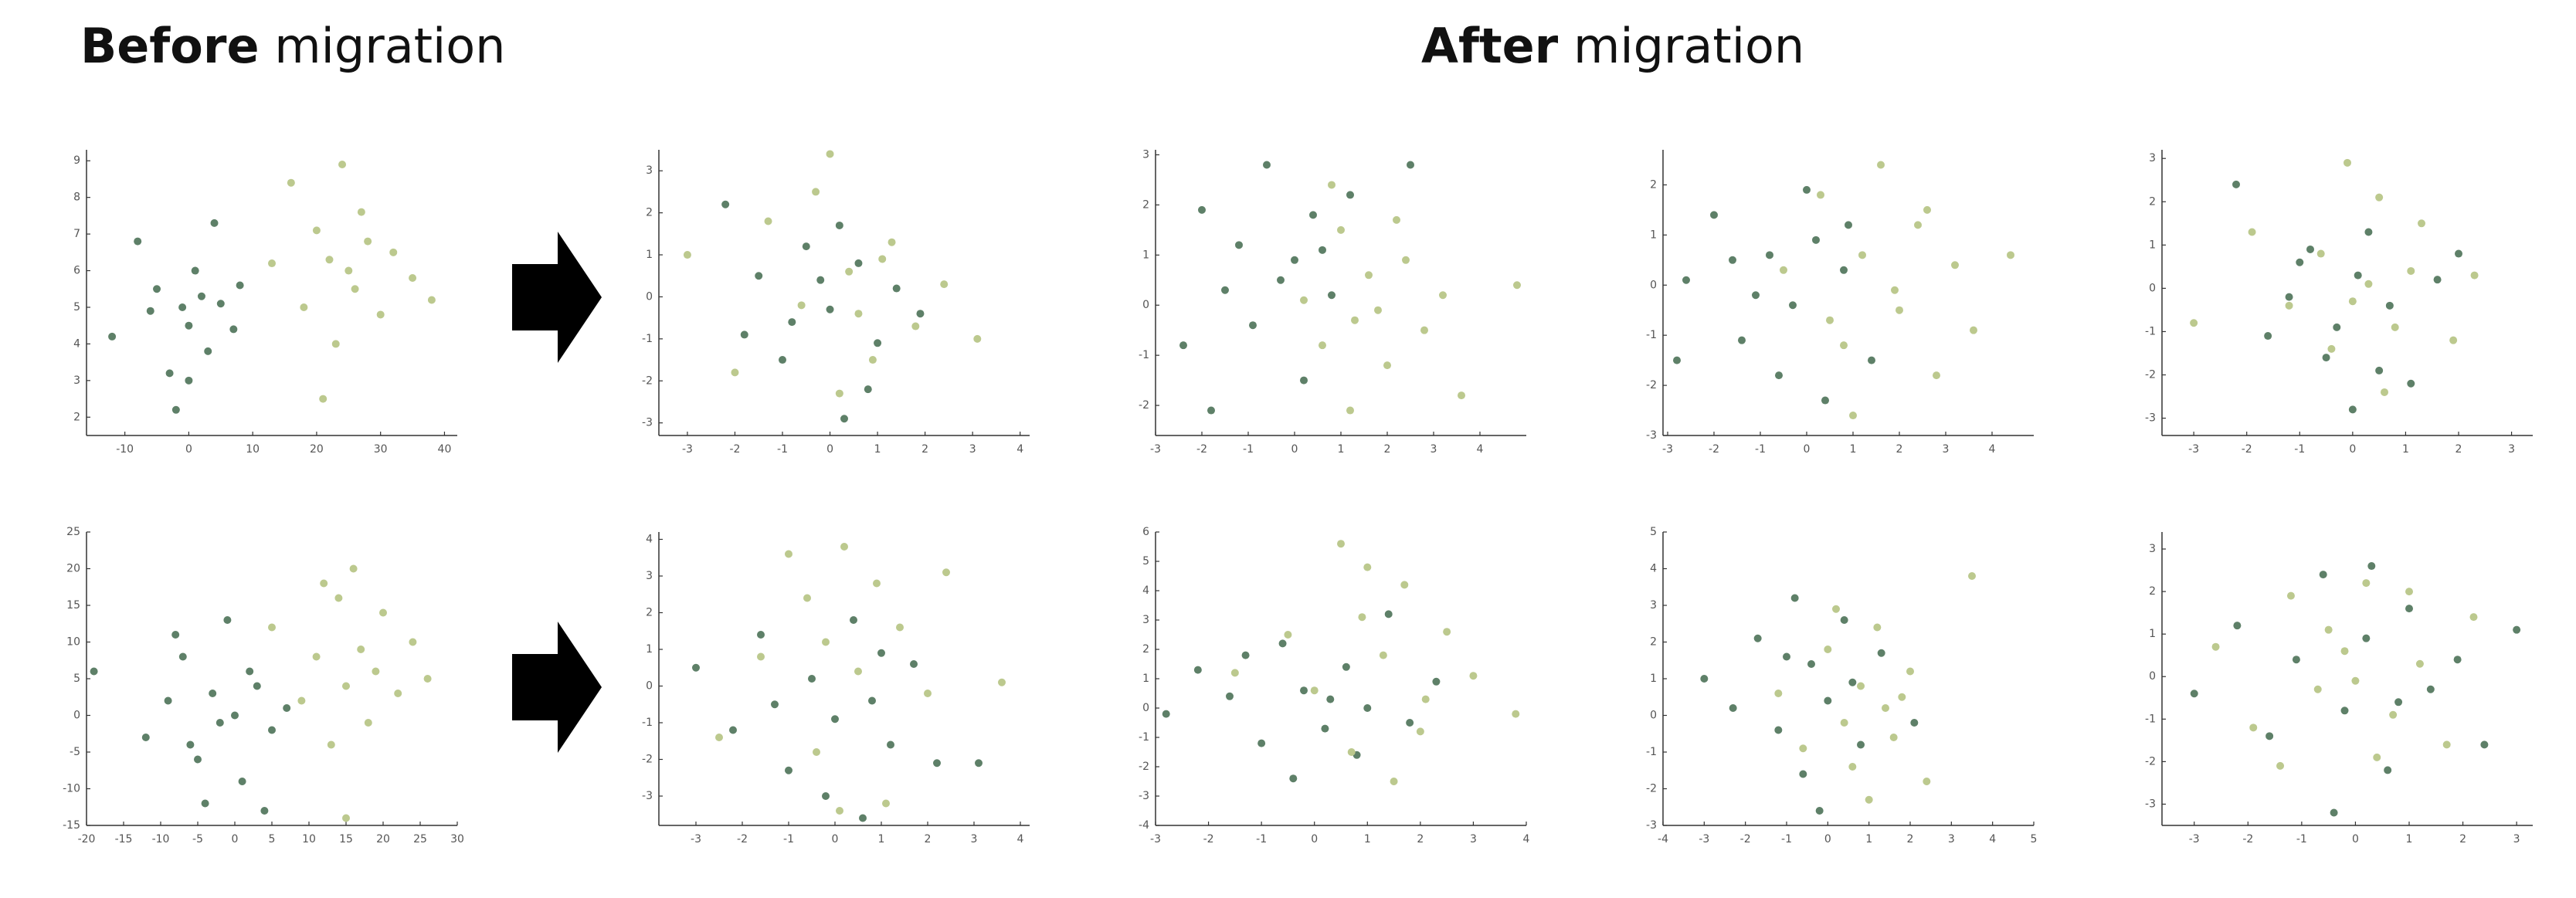 The height and width of the screenshot is (898, 2576). Describe the element at coordinates (457, 839) in the screenshot. I see `x-tick-label: 30` at that location.